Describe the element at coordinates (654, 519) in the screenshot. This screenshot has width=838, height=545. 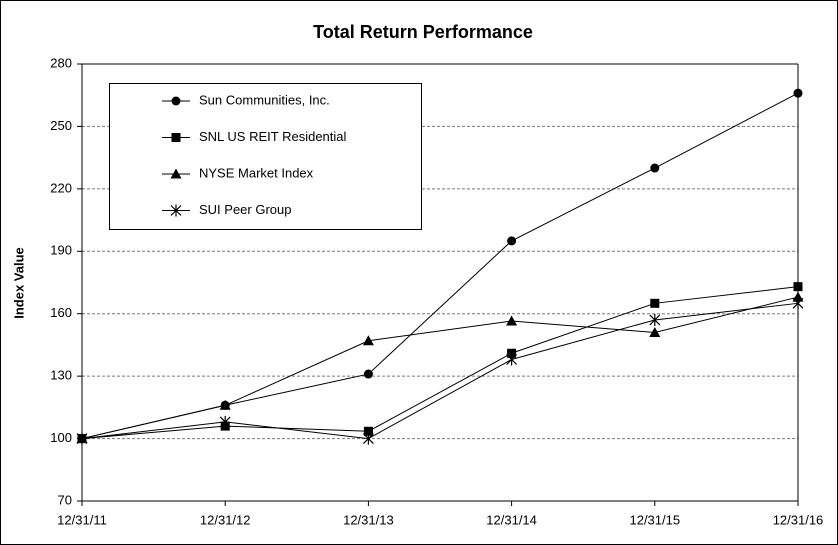
I see `x-tick-label: 12/31/15` at that location.